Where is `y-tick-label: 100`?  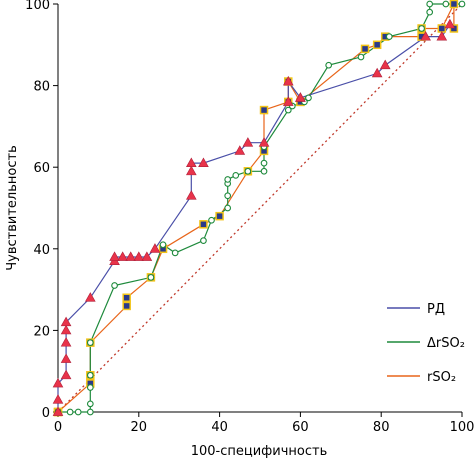
y-tick-label: 100 is located at coordinates (37, 6).